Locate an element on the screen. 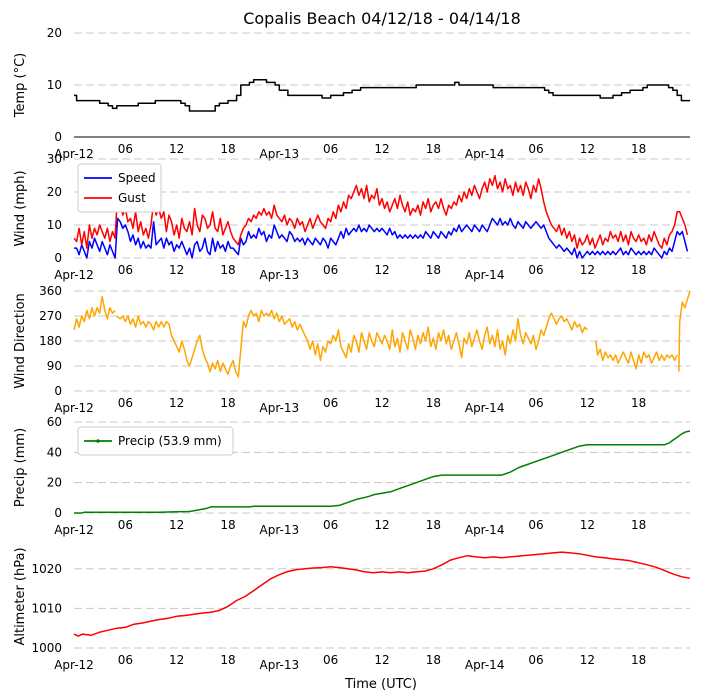 The height and width of the screenshot is (700, 704). chart-title: Copalis Beach 04/12/18 - 04/14/18 is located at coordinates (382, 18).